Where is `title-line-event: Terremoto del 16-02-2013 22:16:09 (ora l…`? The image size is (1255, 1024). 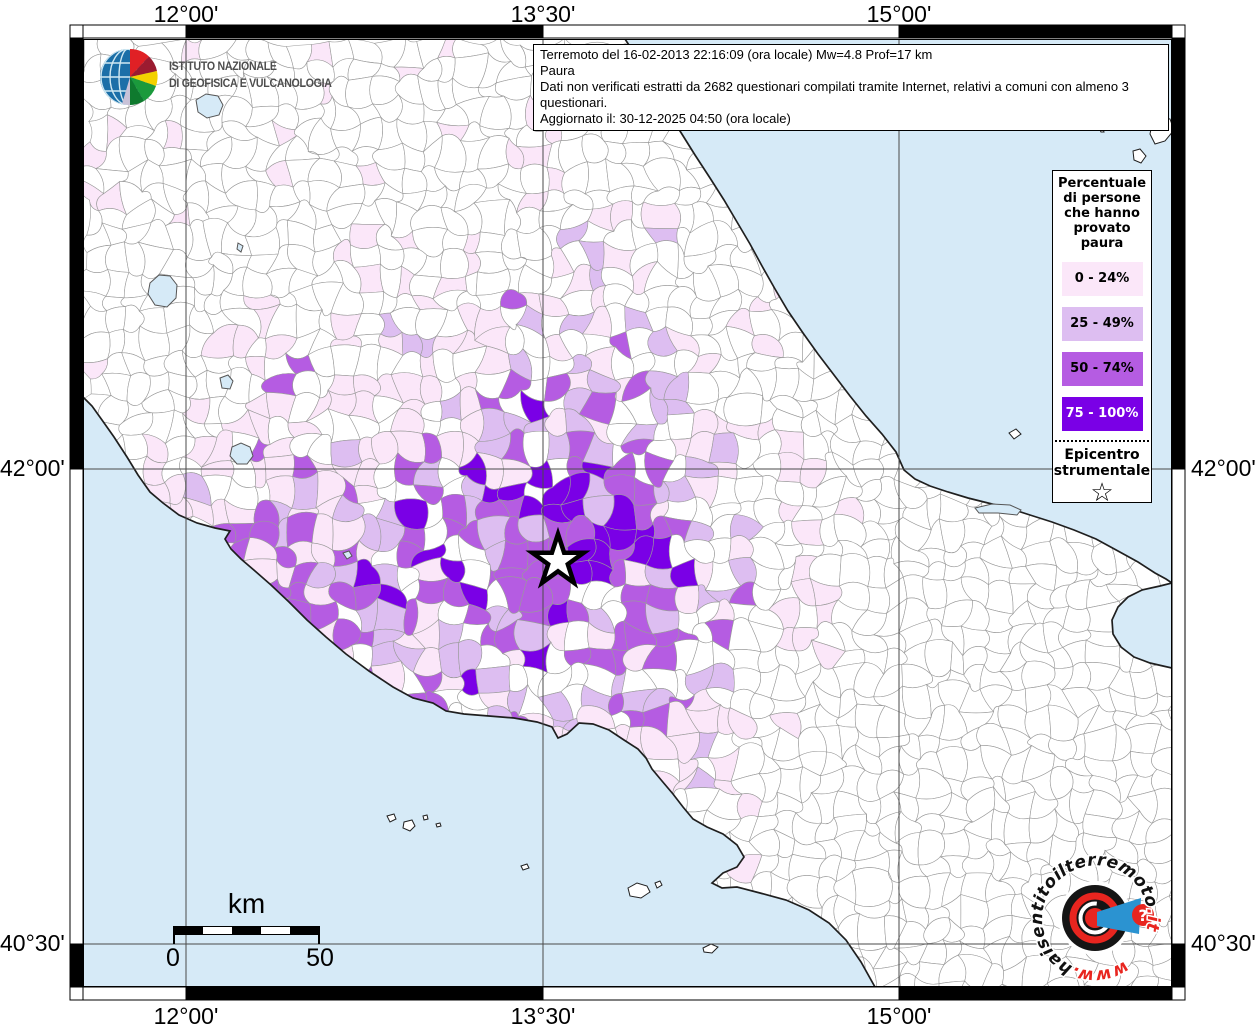
title-line-event: Terremoto del 16-02-2013 22:16:09 (ora l… is located at coordinates (736, 54).